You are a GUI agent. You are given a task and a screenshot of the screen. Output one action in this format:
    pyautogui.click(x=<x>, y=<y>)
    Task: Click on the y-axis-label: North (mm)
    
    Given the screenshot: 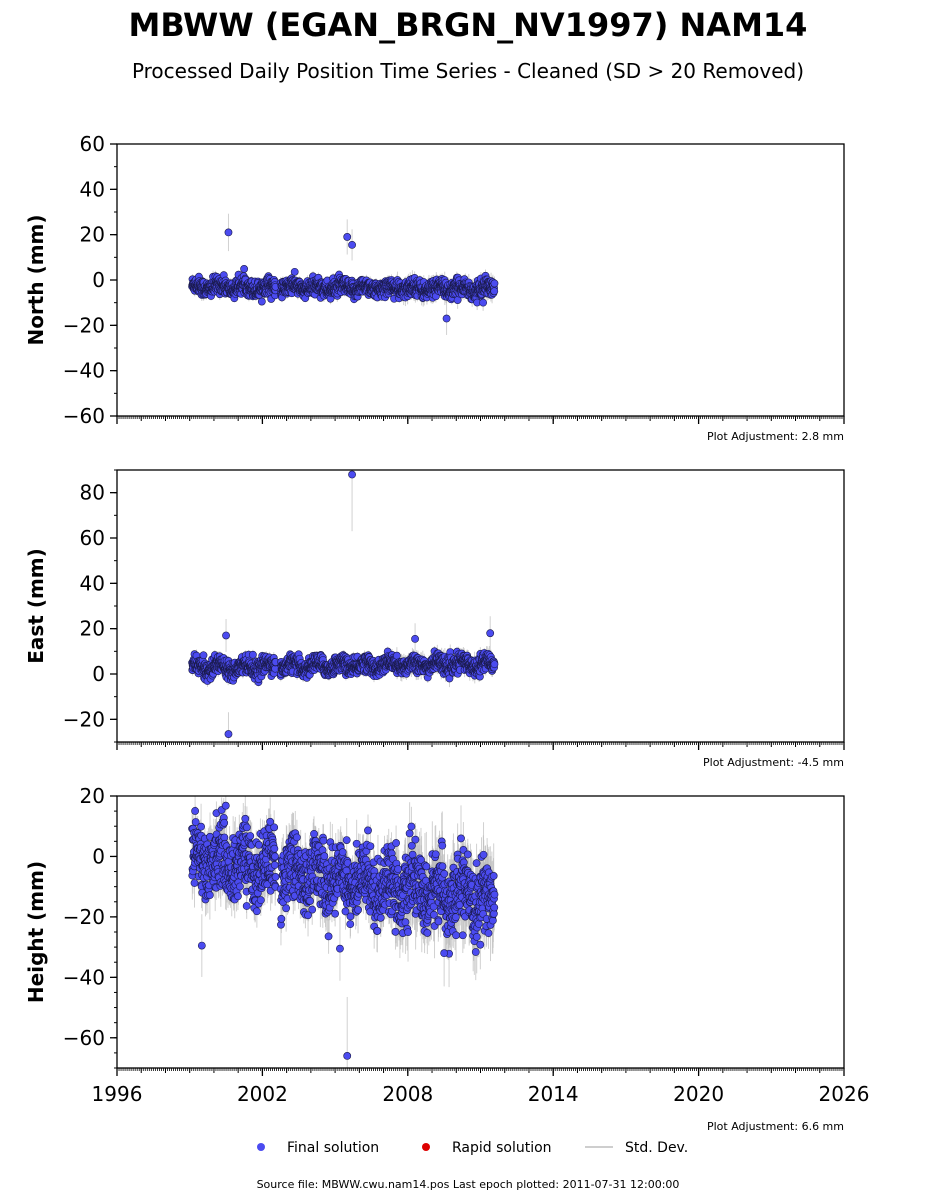 What is the action you would take?
    pyautogui.click(x=36, y=279)
    